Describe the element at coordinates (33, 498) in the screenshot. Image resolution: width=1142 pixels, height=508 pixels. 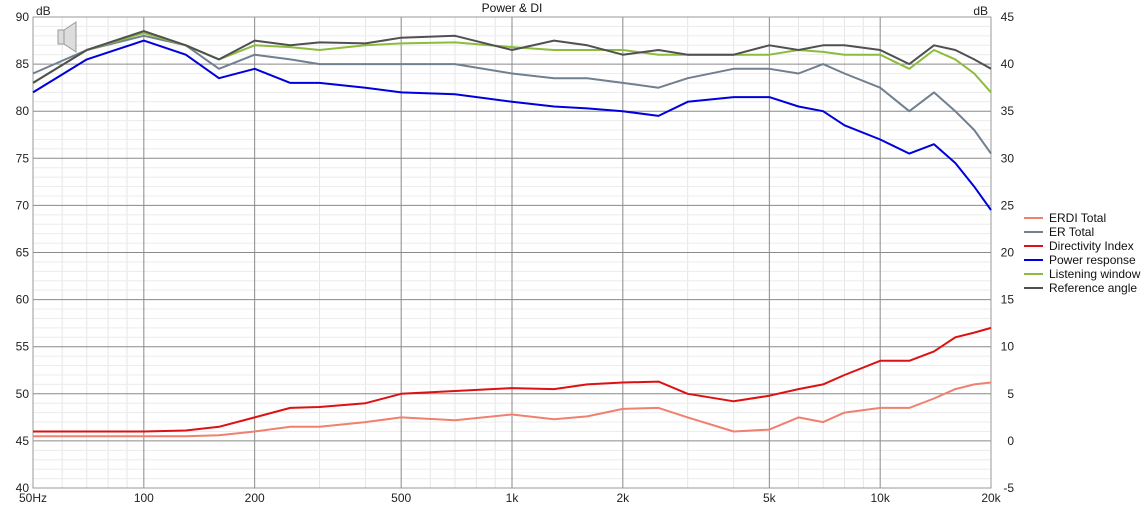
I see `x-tick-label: 50Hz` at that location.